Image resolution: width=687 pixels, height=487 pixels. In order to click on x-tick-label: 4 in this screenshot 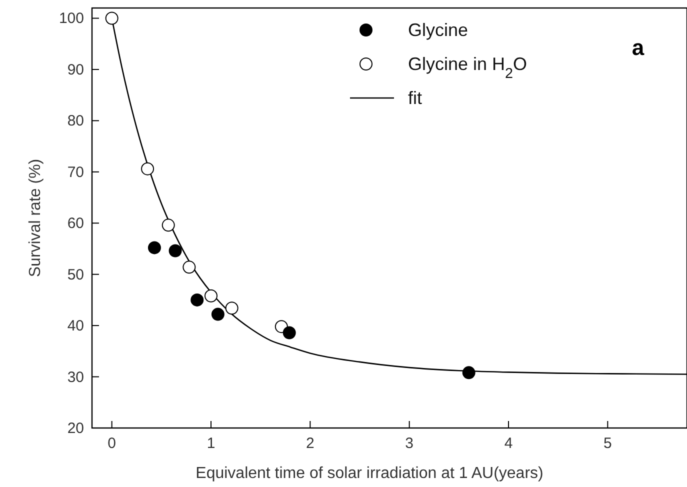, I will do `click(508, 443)`.